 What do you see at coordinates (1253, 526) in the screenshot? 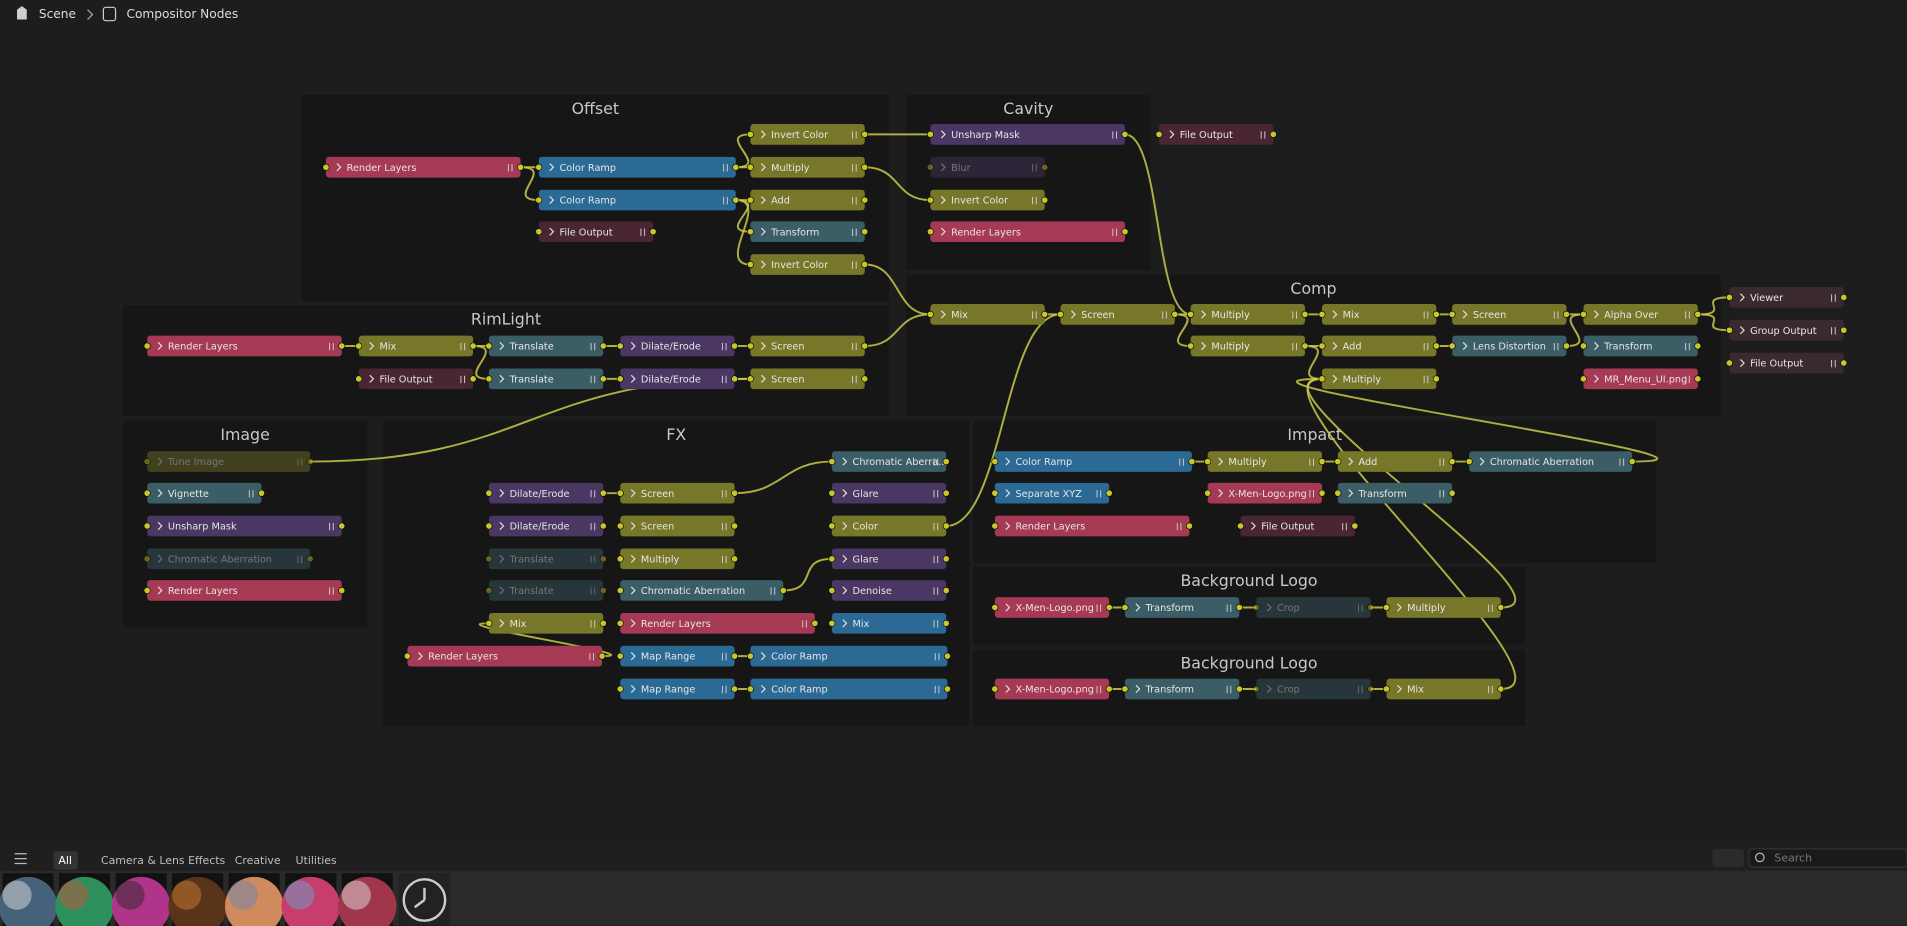
I see `collapse-chevron` at bounding box center [1253, 526].